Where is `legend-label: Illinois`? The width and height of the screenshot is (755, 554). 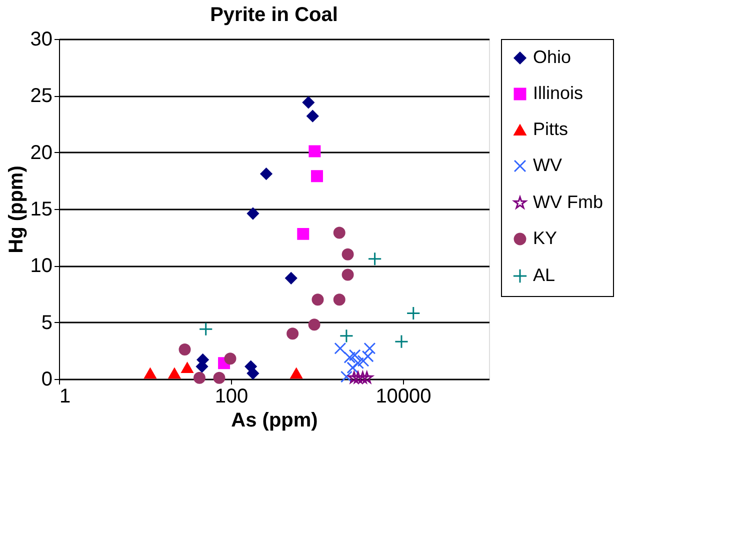 legend-label: Illinois is located at coordinates (558, 93).